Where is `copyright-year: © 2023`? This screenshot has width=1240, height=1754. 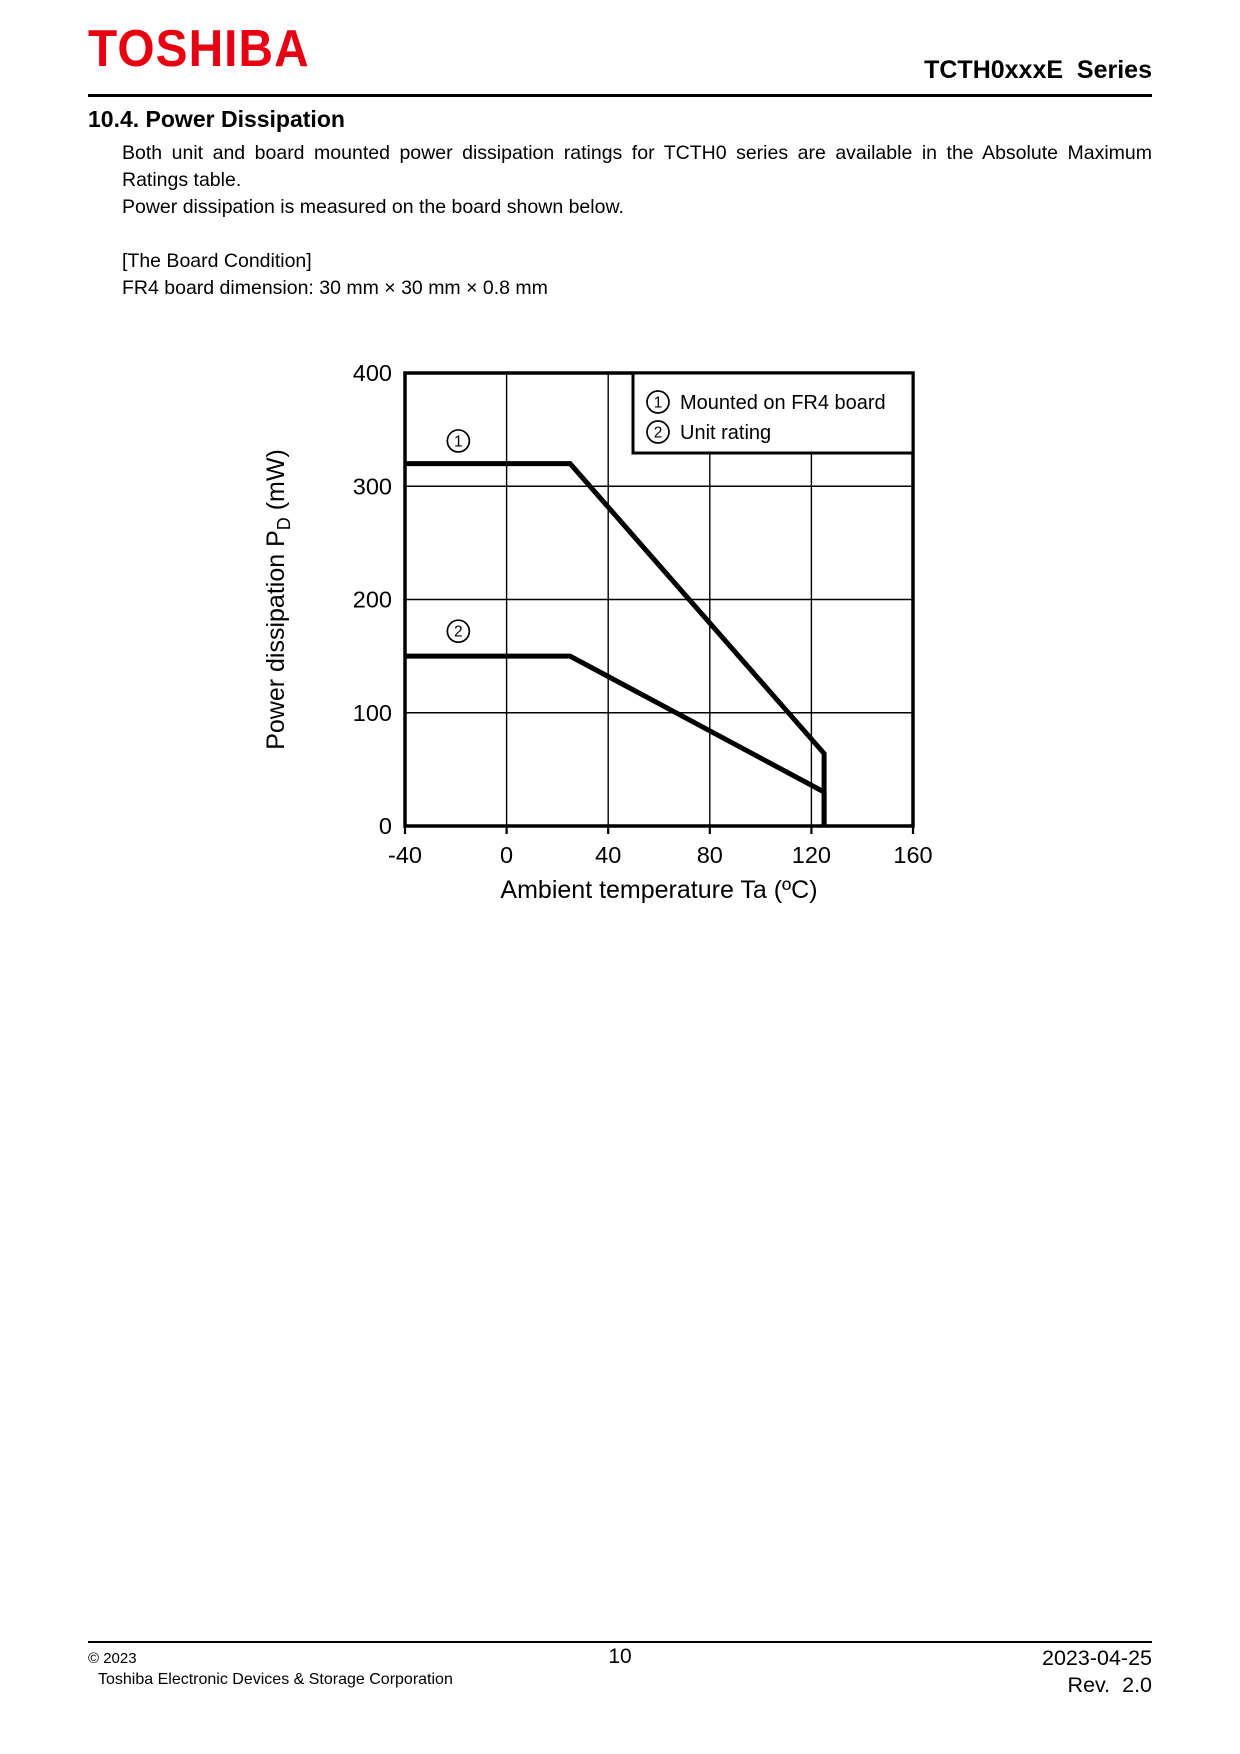 copyright-year: © 2023 is located at coordinates (112, 1658).